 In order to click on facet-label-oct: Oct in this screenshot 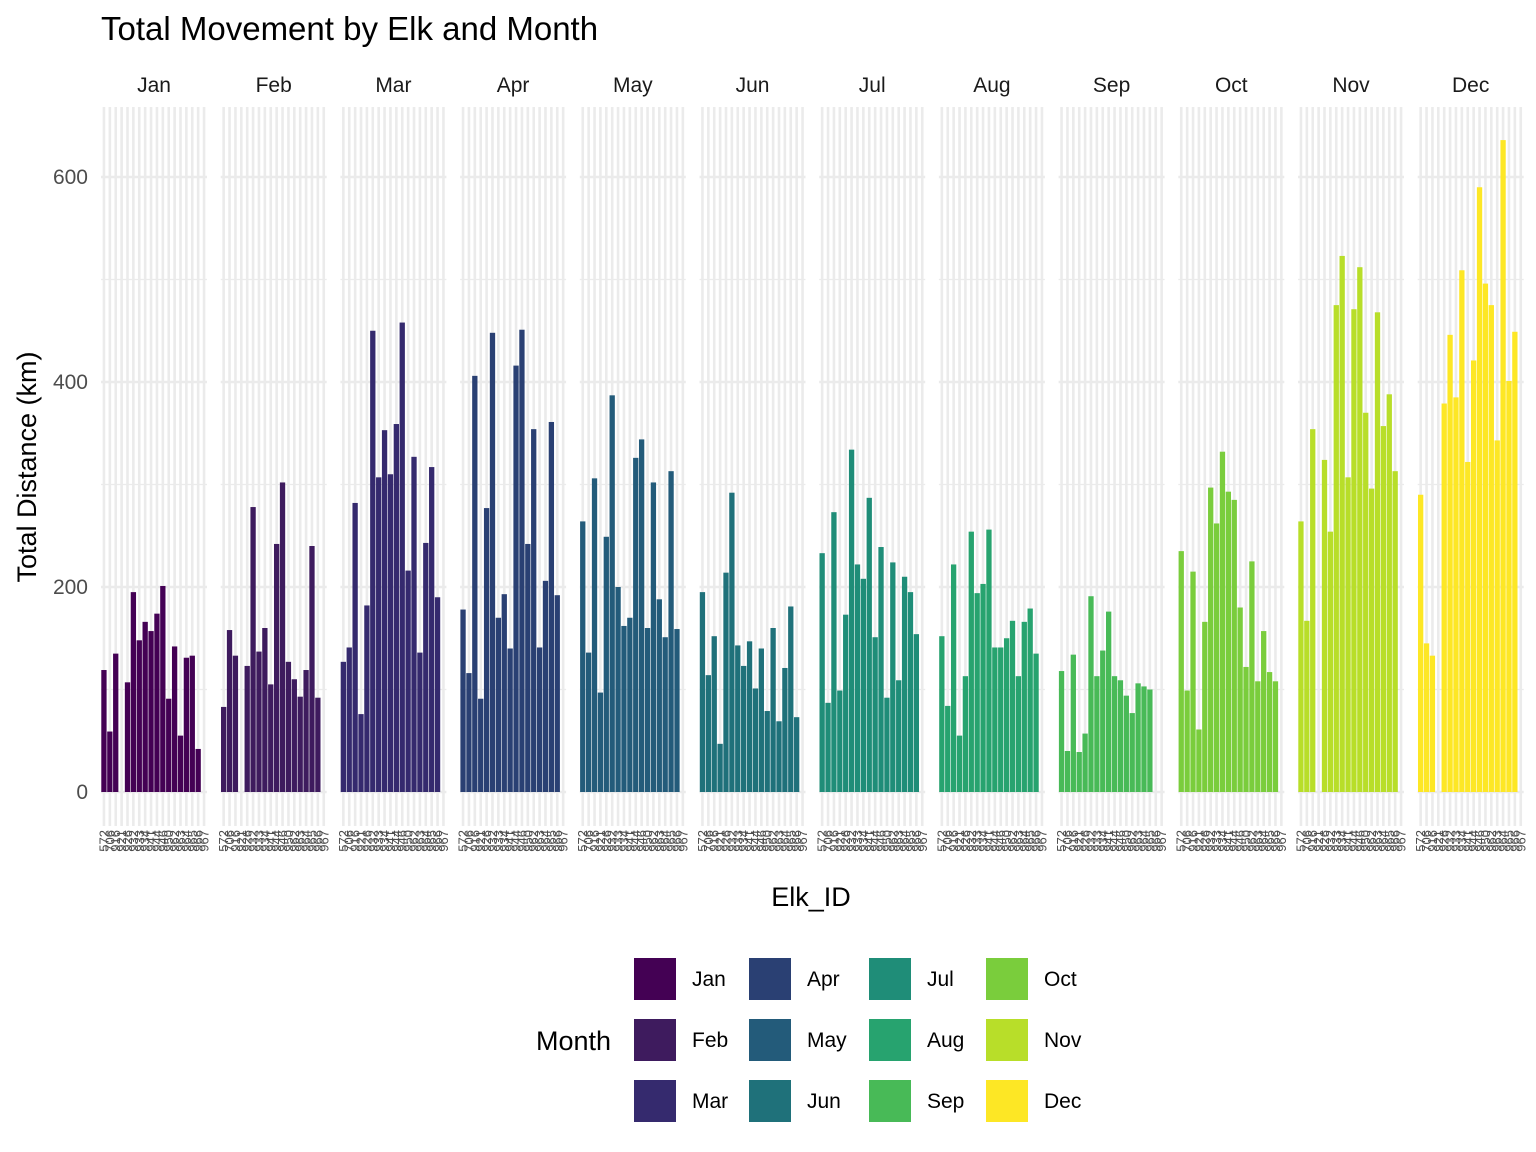, I will do `click(1231, 85)`.